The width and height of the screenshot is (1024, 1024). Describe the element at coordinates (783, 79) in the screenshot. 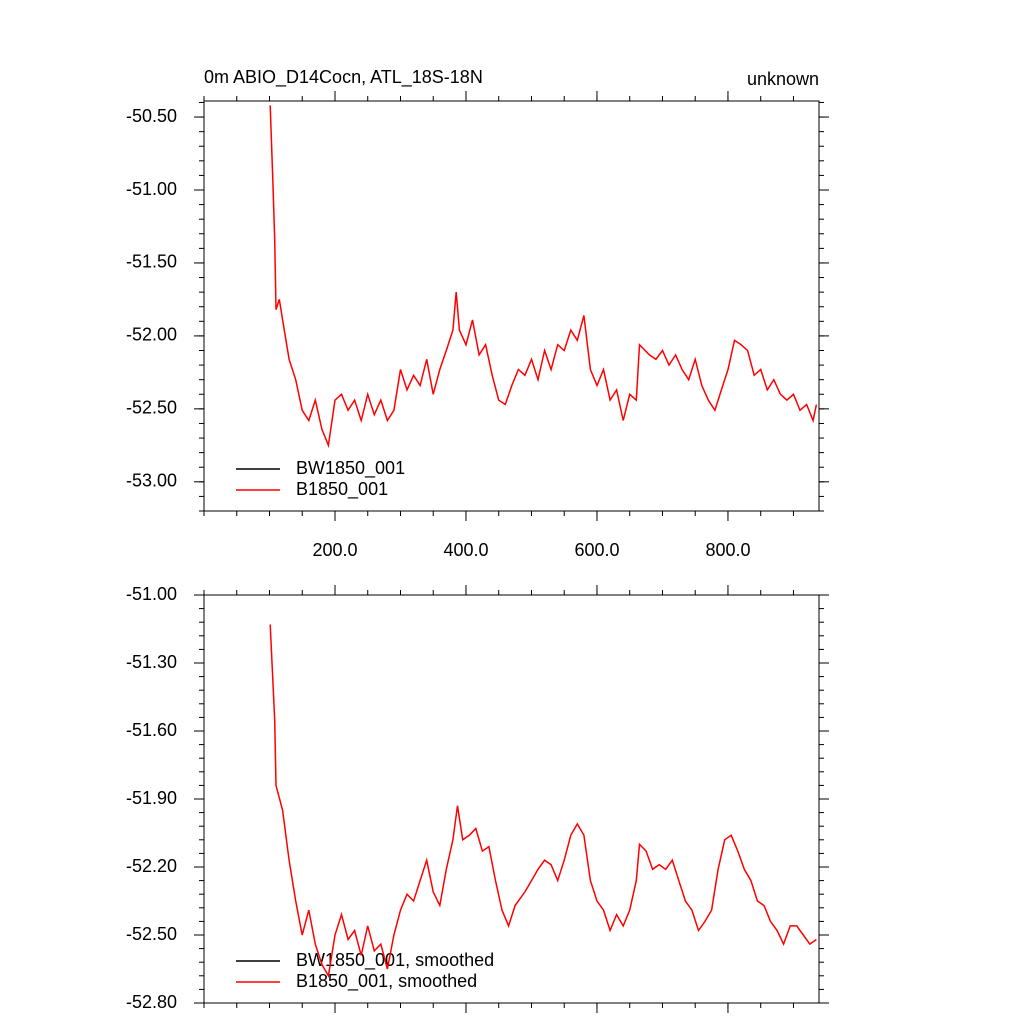

I see `right-title: unknown` at that location.